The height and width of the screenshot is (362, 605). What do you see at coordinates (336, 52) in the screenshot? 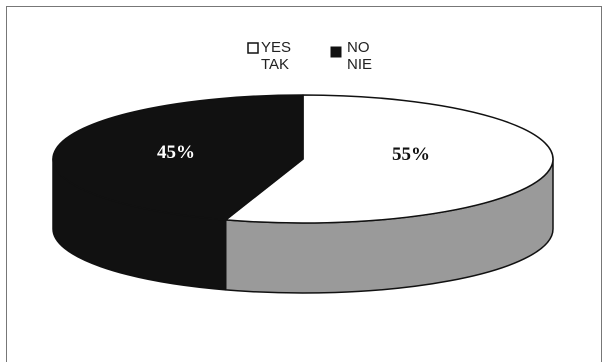
I see `legend-swatch-no` at bounding box center [336, 52].